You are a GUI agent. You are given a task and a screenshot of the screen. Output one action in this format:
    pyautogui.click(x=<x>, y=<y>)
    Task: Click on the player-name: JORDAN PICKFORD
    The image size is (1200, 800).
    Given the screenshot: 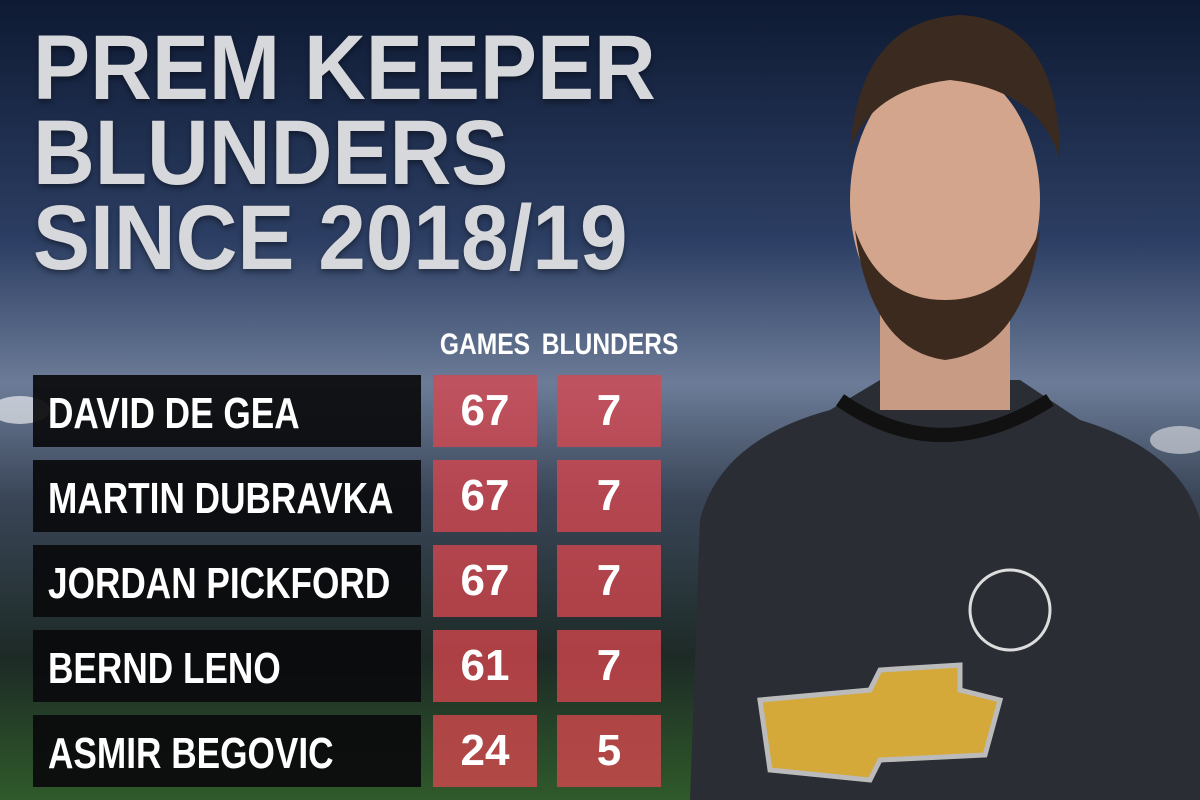 What is the action you would take?
    pyautogui.click(x=219, y=583)
    